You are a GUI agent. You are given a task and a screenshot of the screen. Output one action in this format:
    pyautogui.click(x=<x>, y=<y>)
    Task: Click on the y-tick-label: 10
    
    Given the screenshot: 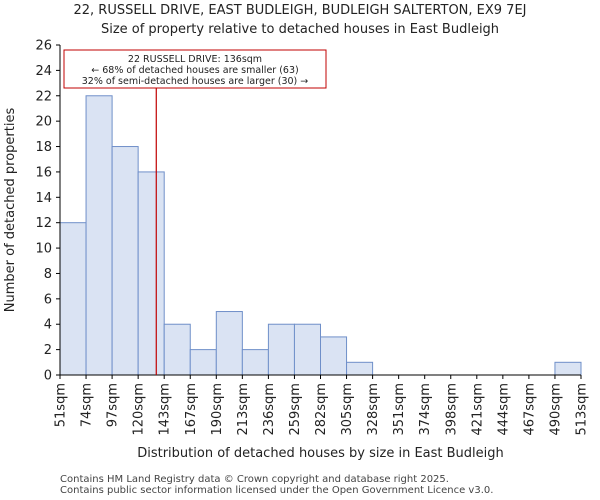 What is the action you would take?
    pyautogui.click(x=43, y=249)
    